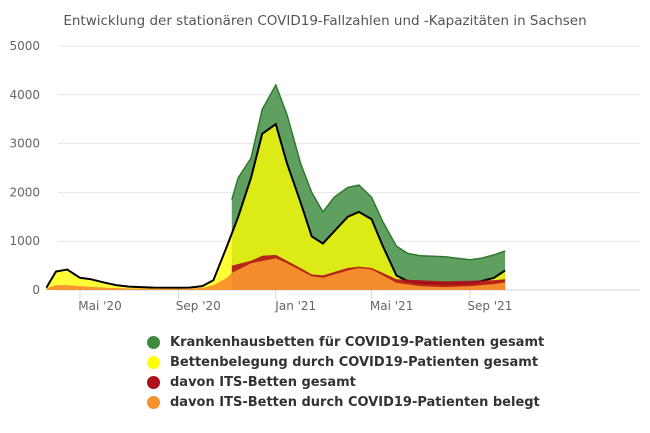  I want to click on y-tick-label: 3000, so click(24, 144).